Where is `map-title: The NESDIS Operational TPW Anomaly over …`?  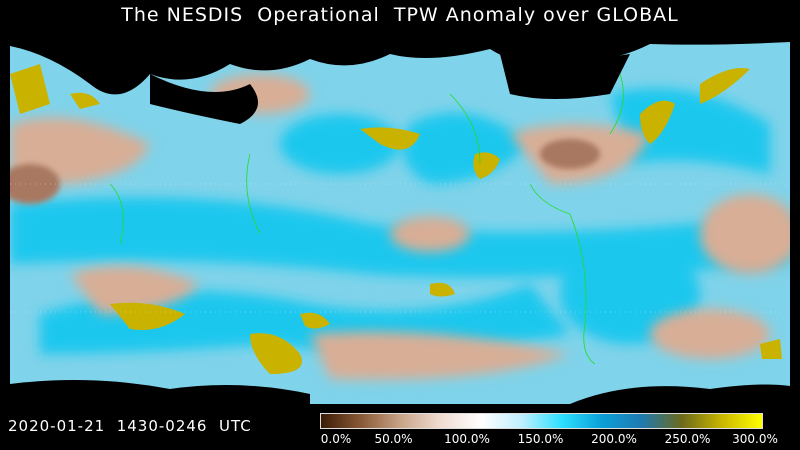 map-title: The NESDIS Operational TPW Anomaly over … is located at coordinates (400, 15).